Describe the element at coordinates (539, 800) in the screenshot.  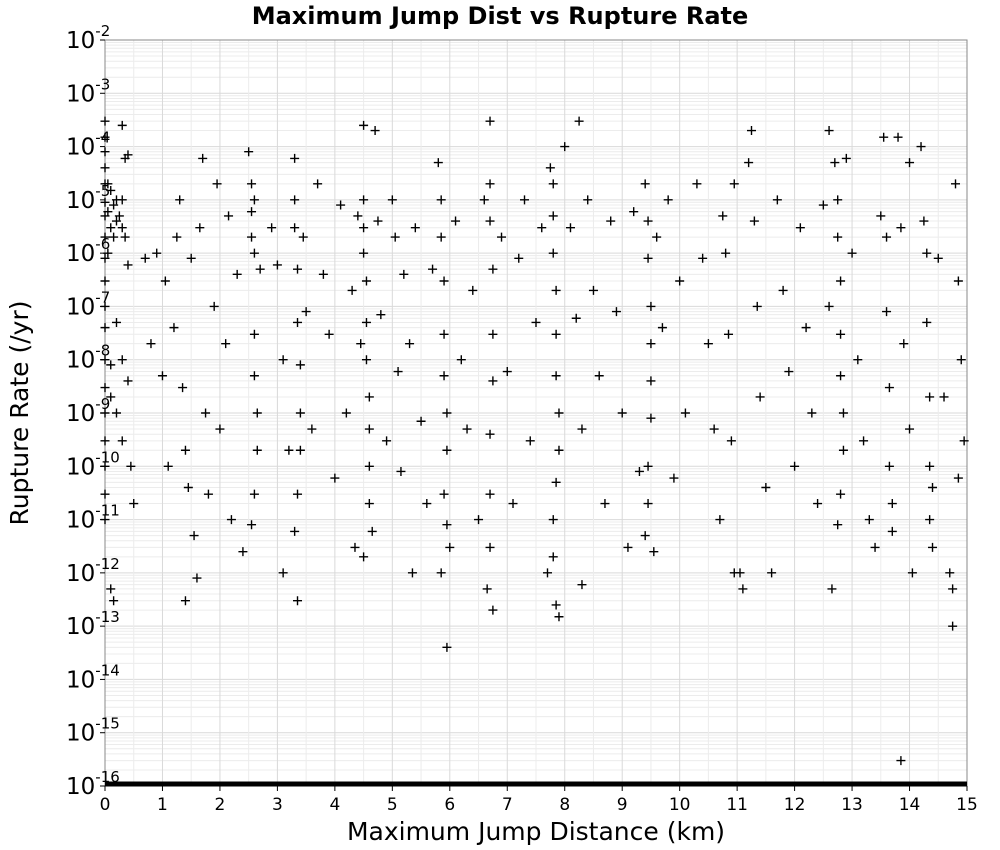
I see `x-axis-ticks: 0 1 2 3 4 5 6 7 8 9 10 11 12 13 14 15` at that location.